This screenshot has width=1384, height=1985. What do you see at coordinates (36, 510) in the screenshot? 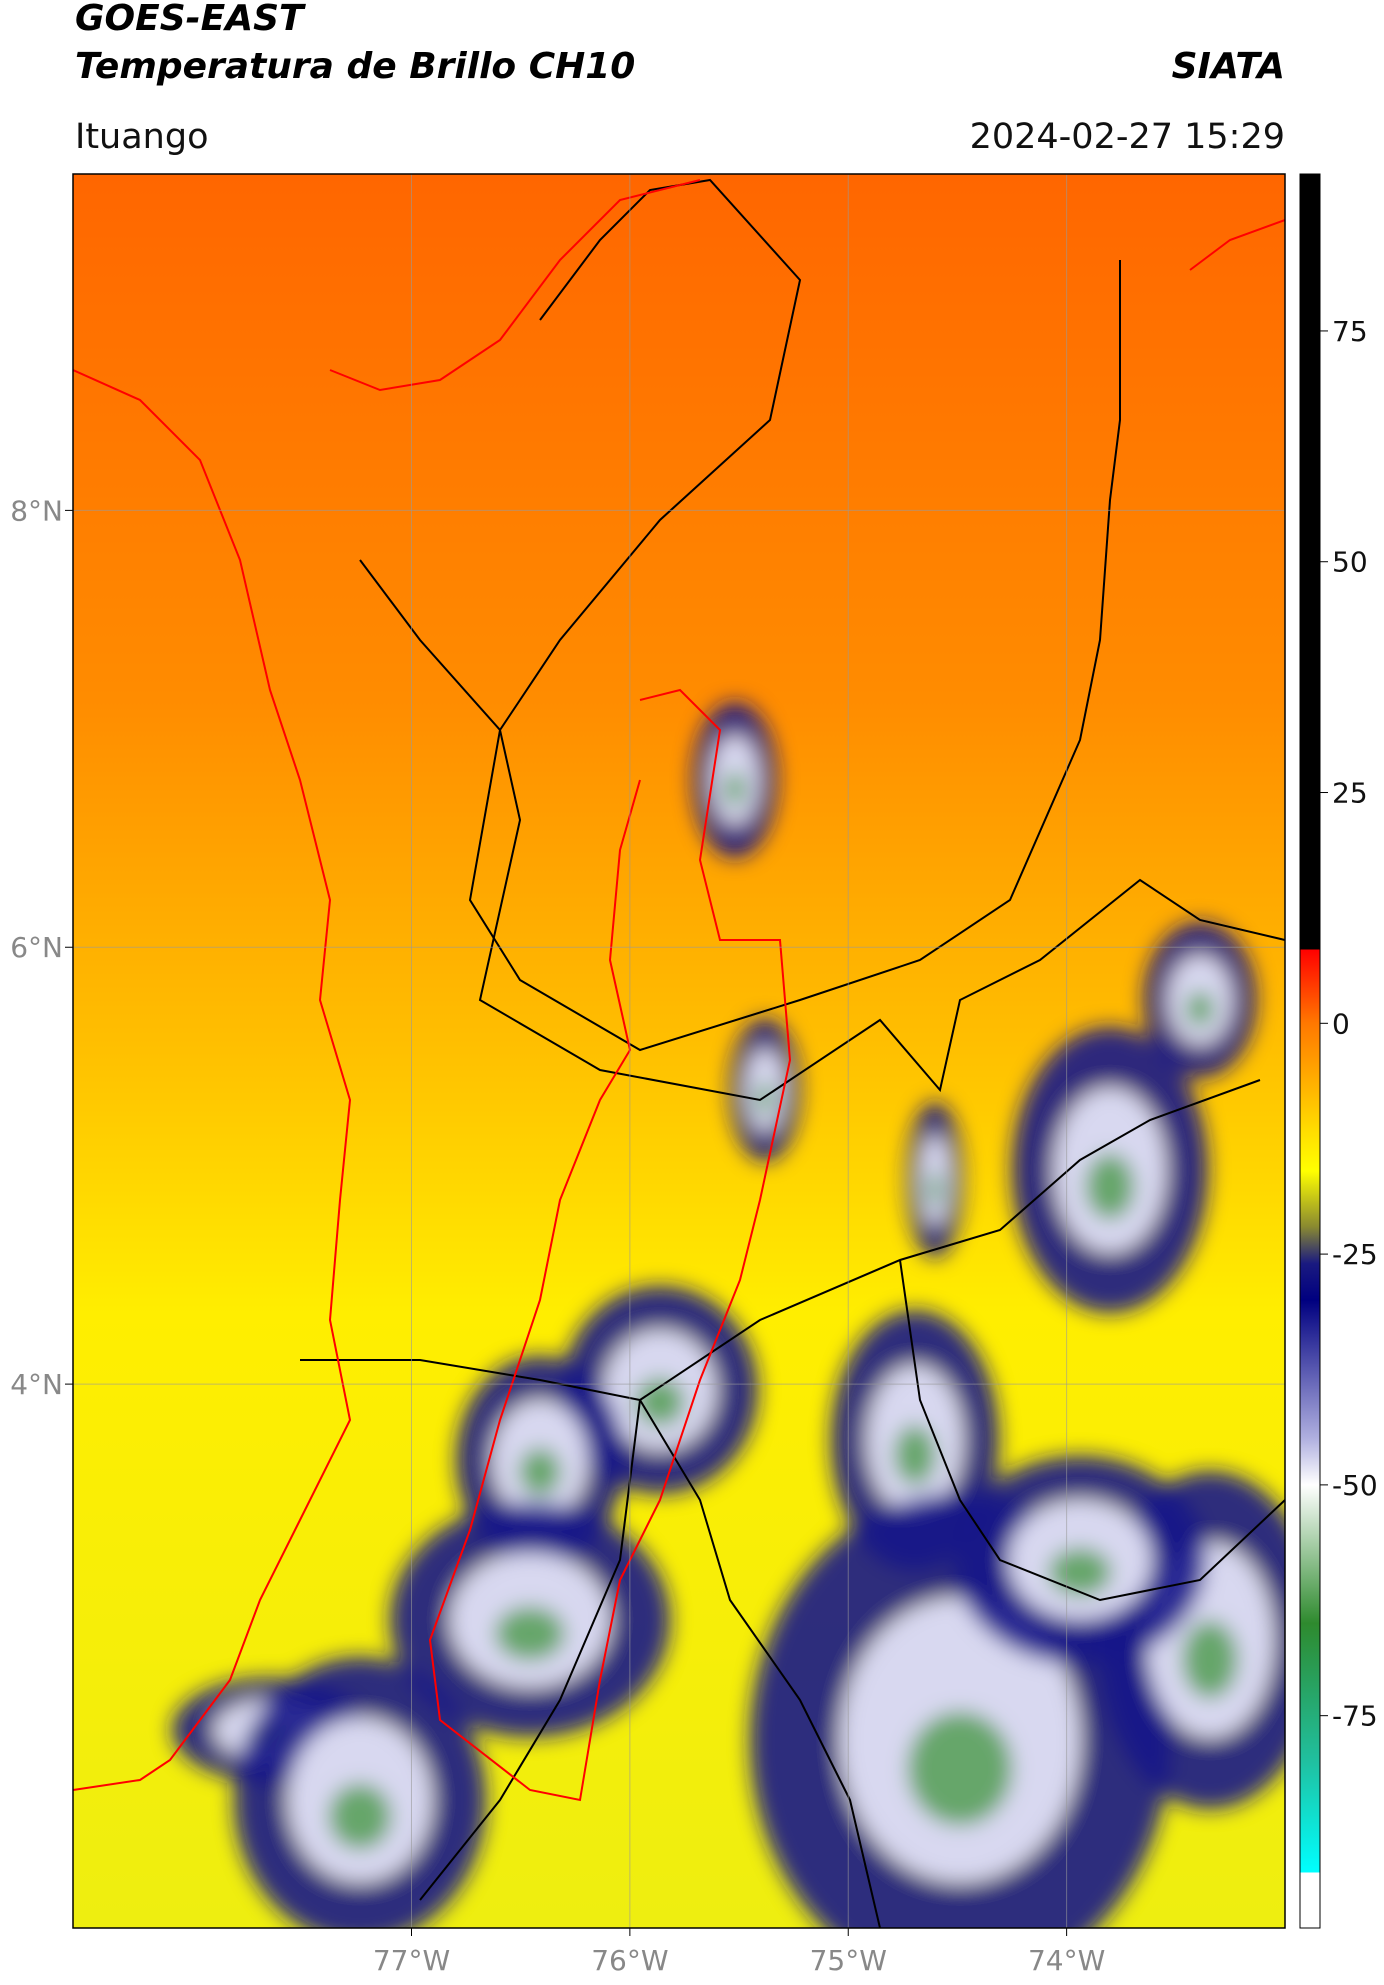
I see `y-tick-label: 8°N` at bounding box center [36, 510].